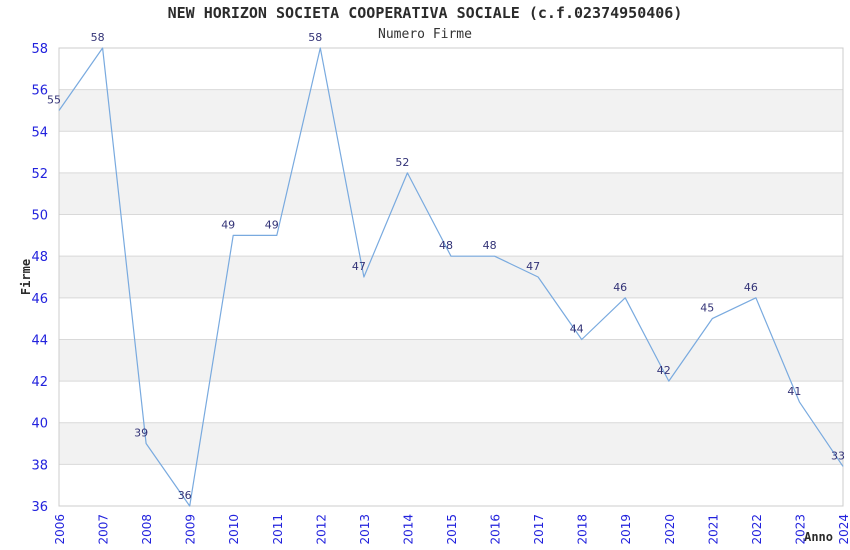 The height and width of the screenshot is (550, 850). I want to click on data-label: 39, so click(141, 433).